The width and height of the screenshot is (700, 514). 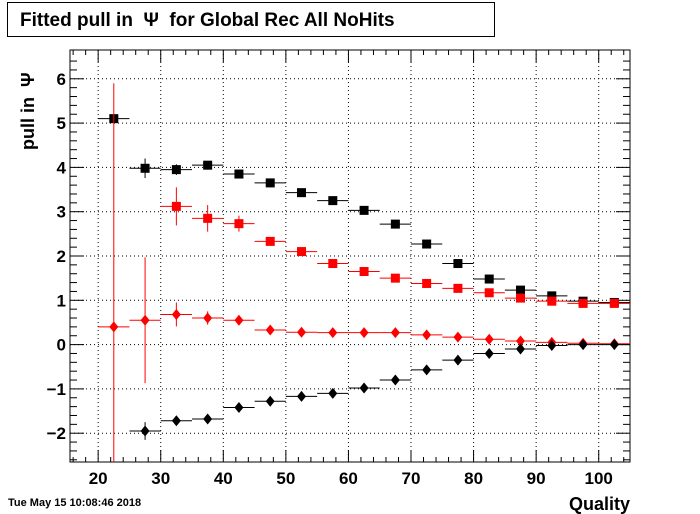 I want to click on x-tick-label: 20, so click(x=98, y=478).